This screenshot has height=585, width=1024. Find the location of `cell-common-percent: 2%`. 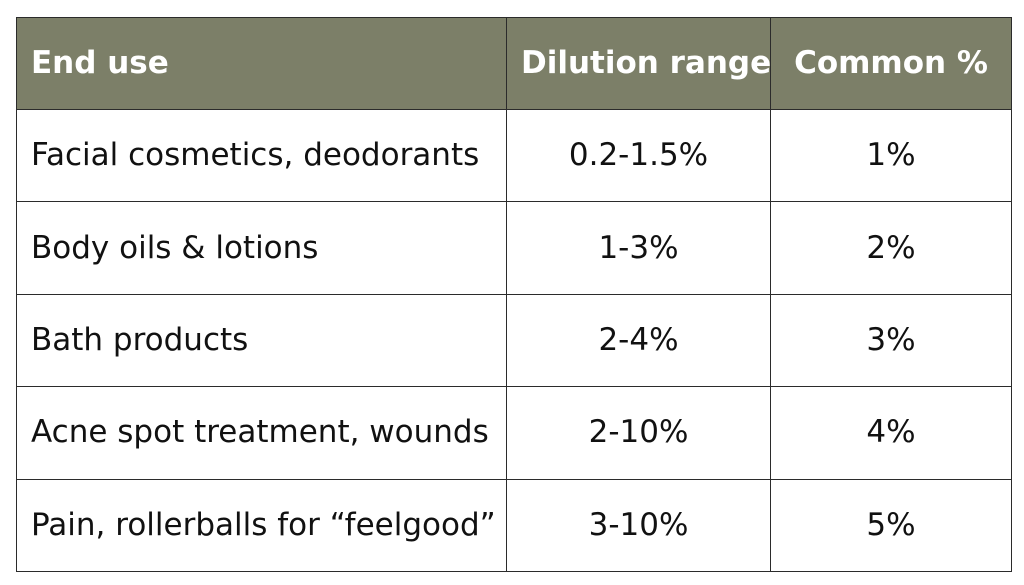

cell-common-percent: 2% is located at coordinates (891, 248).